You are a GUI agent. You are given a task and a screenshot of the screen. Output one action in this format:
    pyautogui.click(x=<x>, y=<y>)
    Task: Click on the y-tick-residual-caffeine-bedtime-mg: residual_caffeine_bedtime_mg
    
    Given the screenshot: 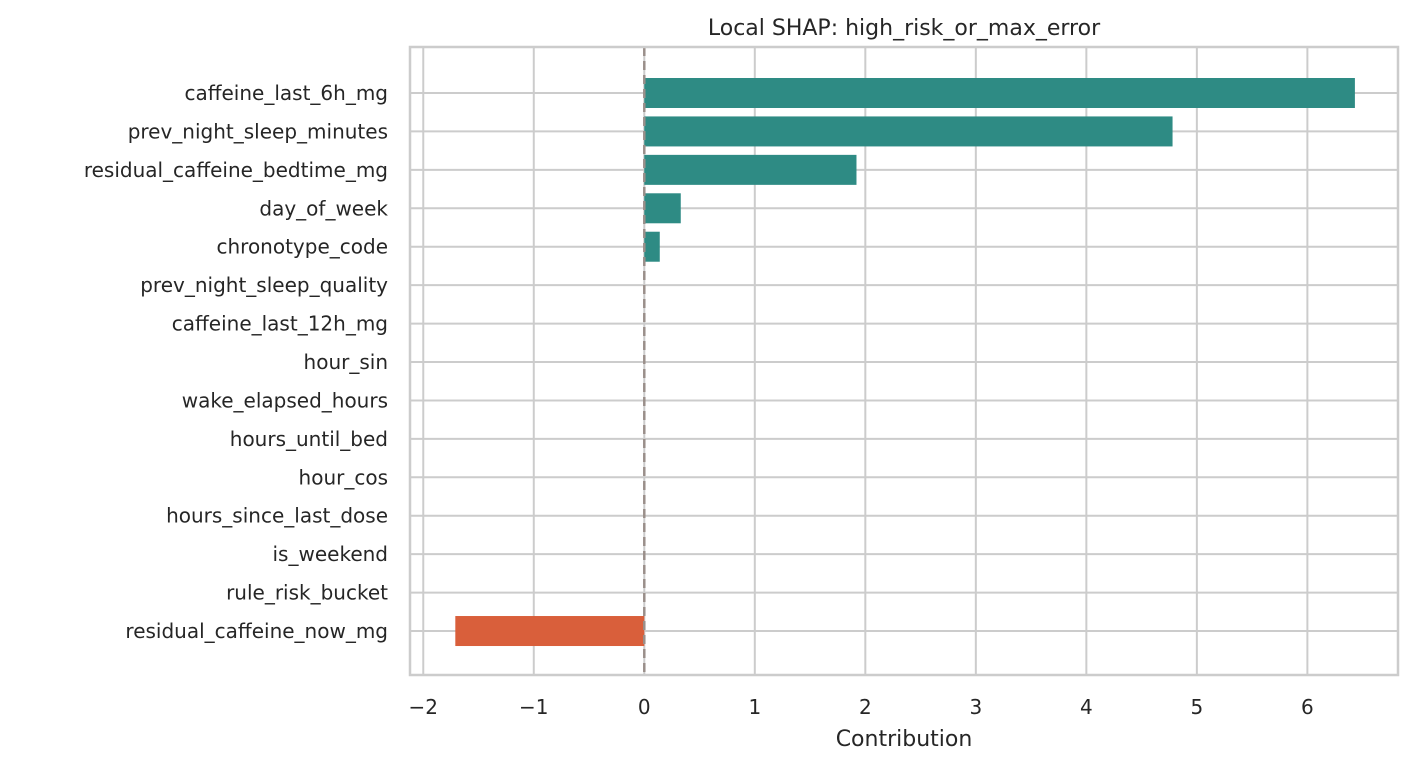 What is the action you would take?
    pyautogui.click(x=236, y=170)
    